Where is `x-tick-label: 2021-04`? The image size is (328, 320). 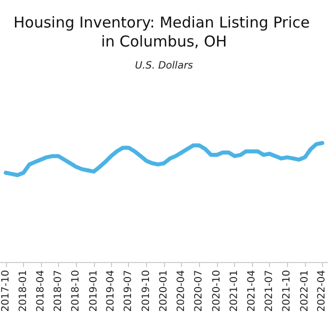
x-tick-label: 2021-04 is located at coordinates (252, 291).